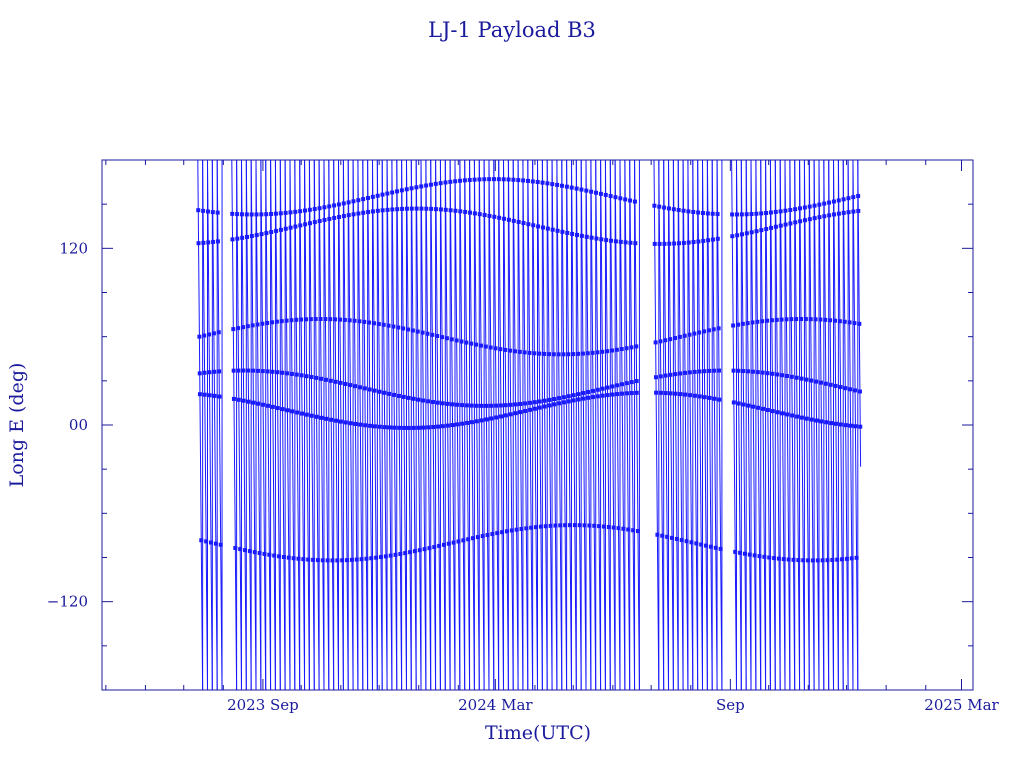  Describe the element at coordinates (512, 30) in the screenshot. I see `chart-title: LJ-1 Payload B3` at that location.